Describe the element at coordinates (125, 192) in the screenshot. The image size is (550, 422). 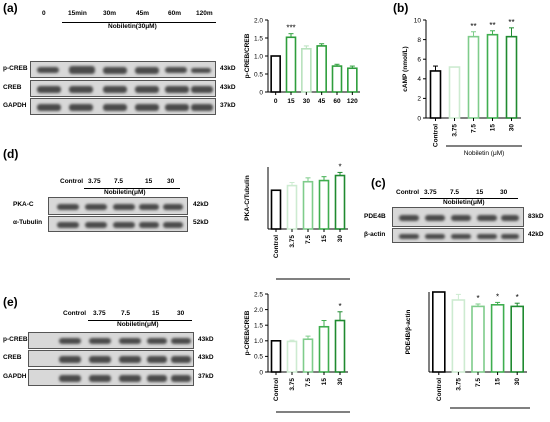
I see `treatment-label-d: Nobiletin(μM)` at that location.